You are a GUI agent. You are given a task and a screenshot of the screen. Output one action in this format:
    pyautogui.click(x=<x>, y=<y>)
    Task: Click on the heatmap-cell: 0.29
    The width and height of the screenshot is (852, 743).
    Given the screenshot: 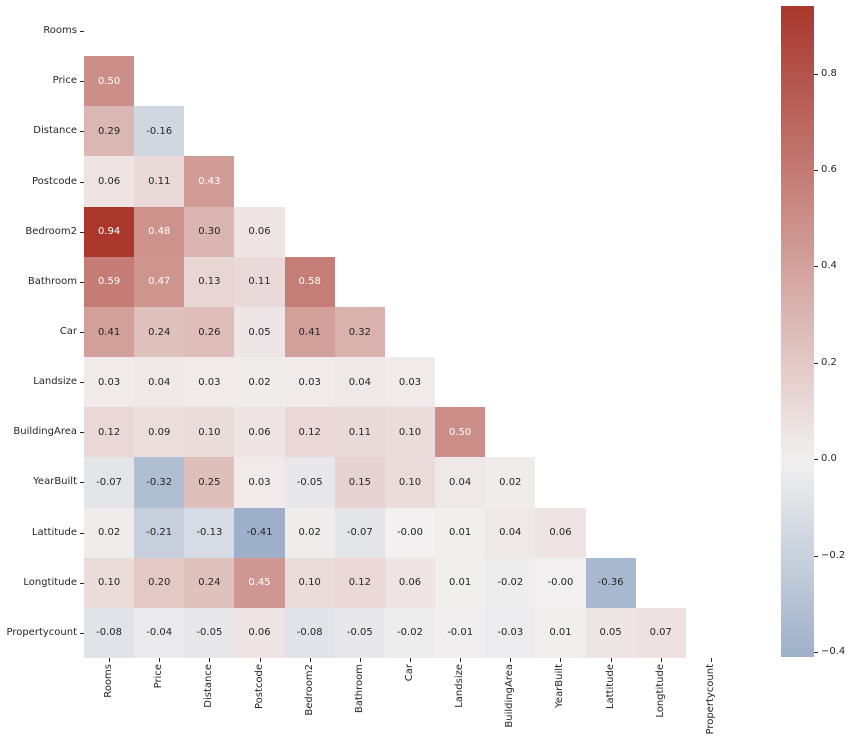 What is the action you would take?
    pyautogui.click(x=109, y=131)
    